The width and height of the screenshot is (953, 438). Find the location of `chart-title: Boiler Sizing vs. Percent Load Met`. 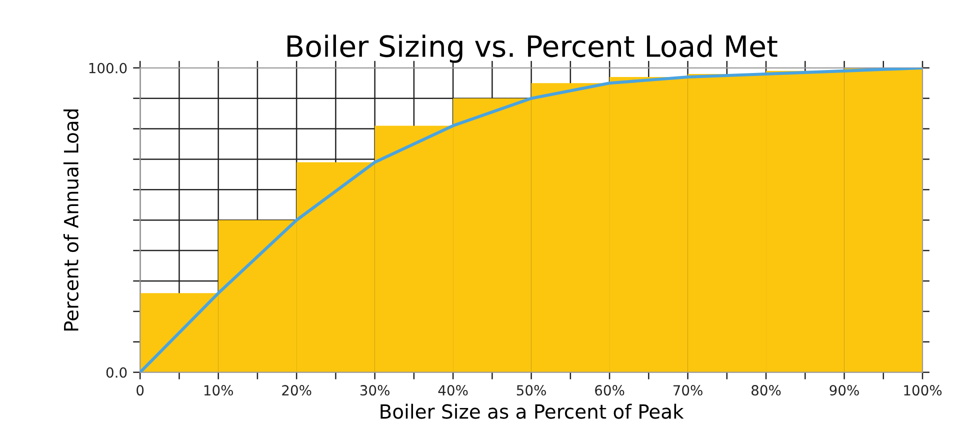

chart-title: Boiler Sizing vs. Percent Load Met is located at coordinates (532, 48).